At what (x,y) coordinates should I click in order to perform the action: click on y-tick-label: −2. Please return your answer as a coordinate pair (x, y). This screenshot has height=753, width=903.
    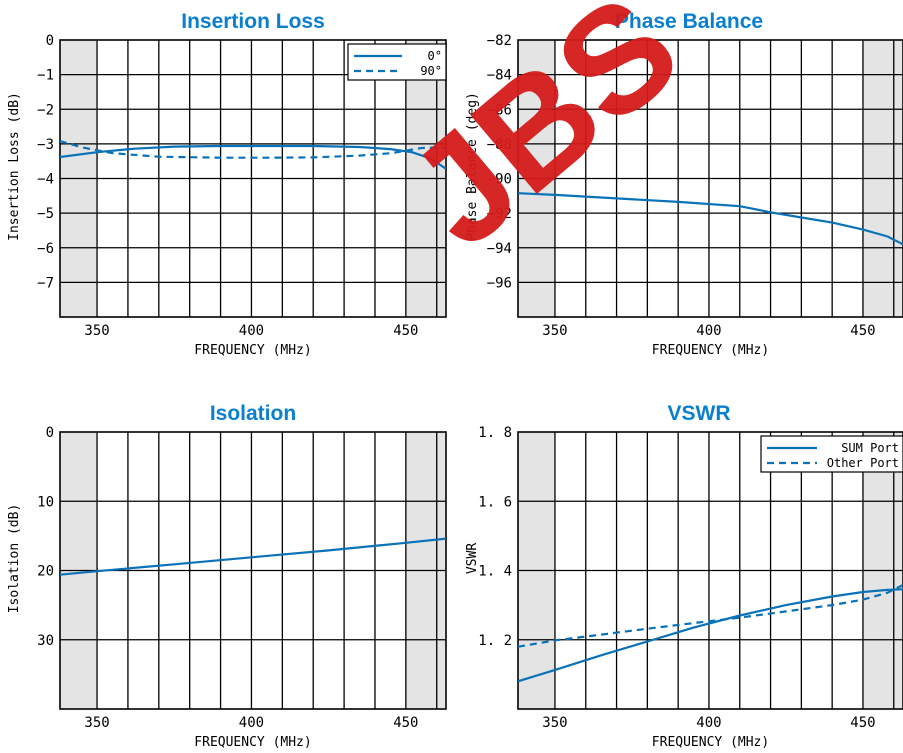
    Looking at the image, I should click on (45, 110).